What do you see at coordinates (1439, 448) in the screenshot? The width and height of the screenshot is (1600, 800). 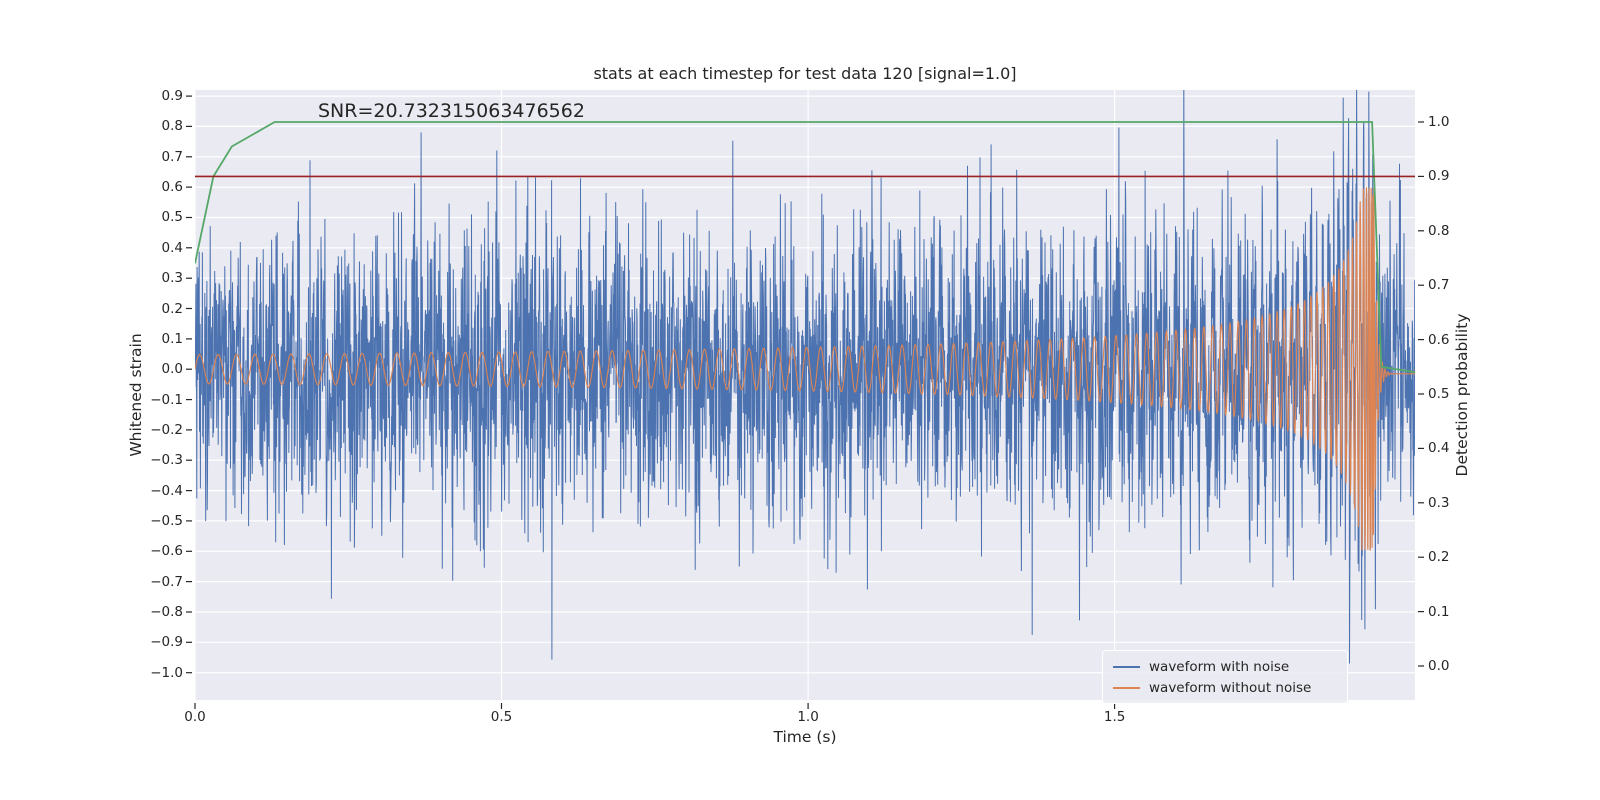 I see `right-tick-label: 0.4` at bounding box center [1439, 448].